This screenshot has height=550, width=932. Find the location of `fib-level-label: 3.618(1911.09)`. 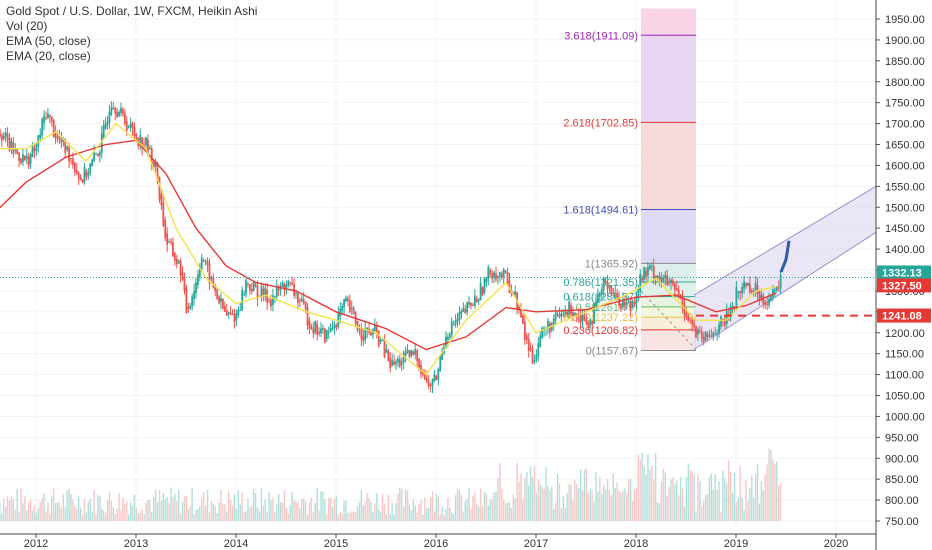

fib-level-label: 3.618(1911.09) is located at coordinates (601, 36).